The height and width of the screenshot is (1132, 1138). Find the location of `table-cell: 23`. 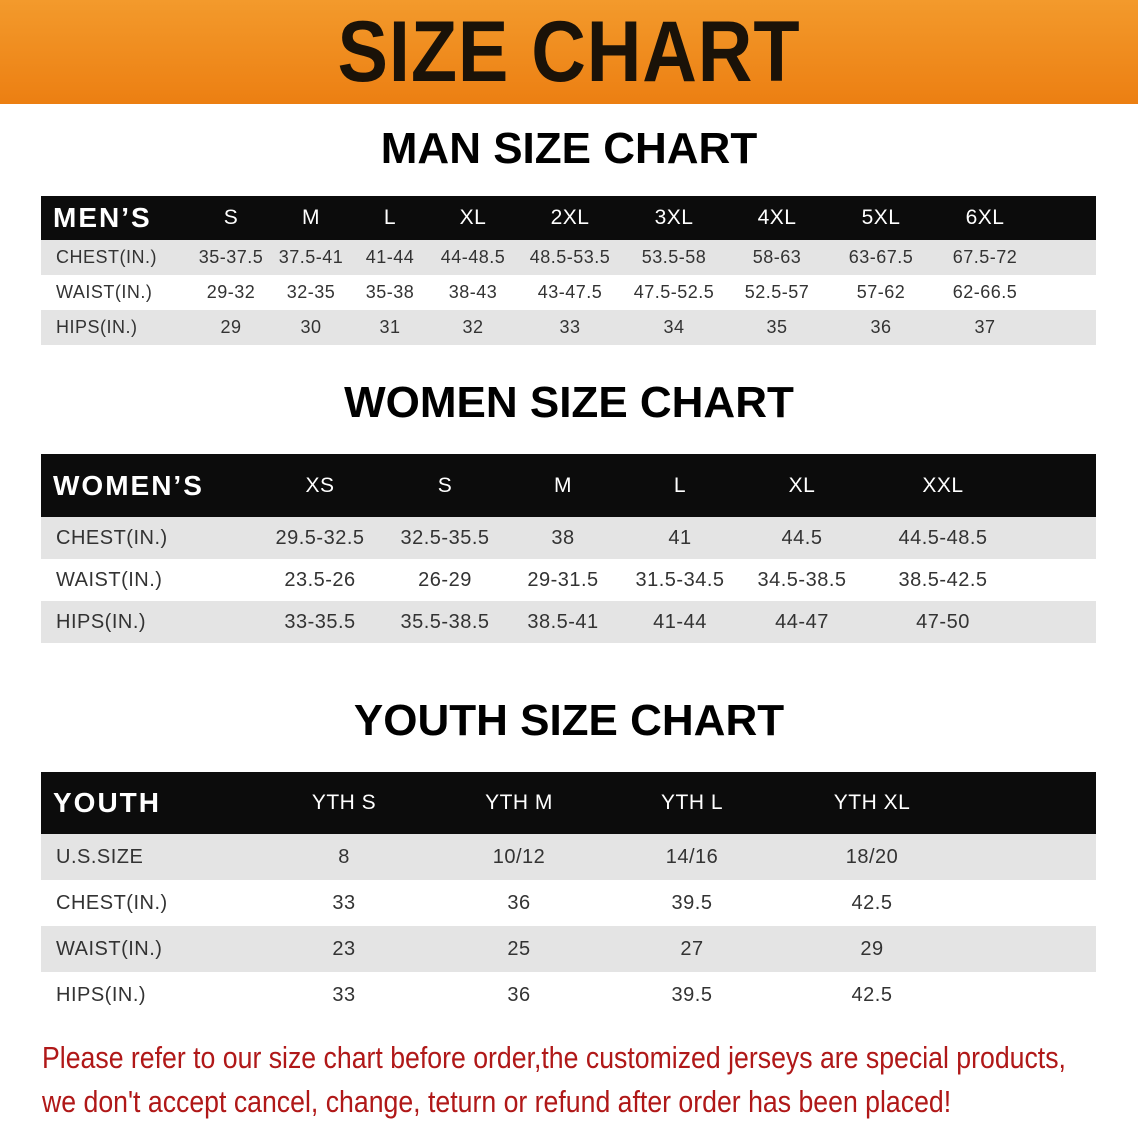

table-cell: 23 is located at coordinates (344, 948).